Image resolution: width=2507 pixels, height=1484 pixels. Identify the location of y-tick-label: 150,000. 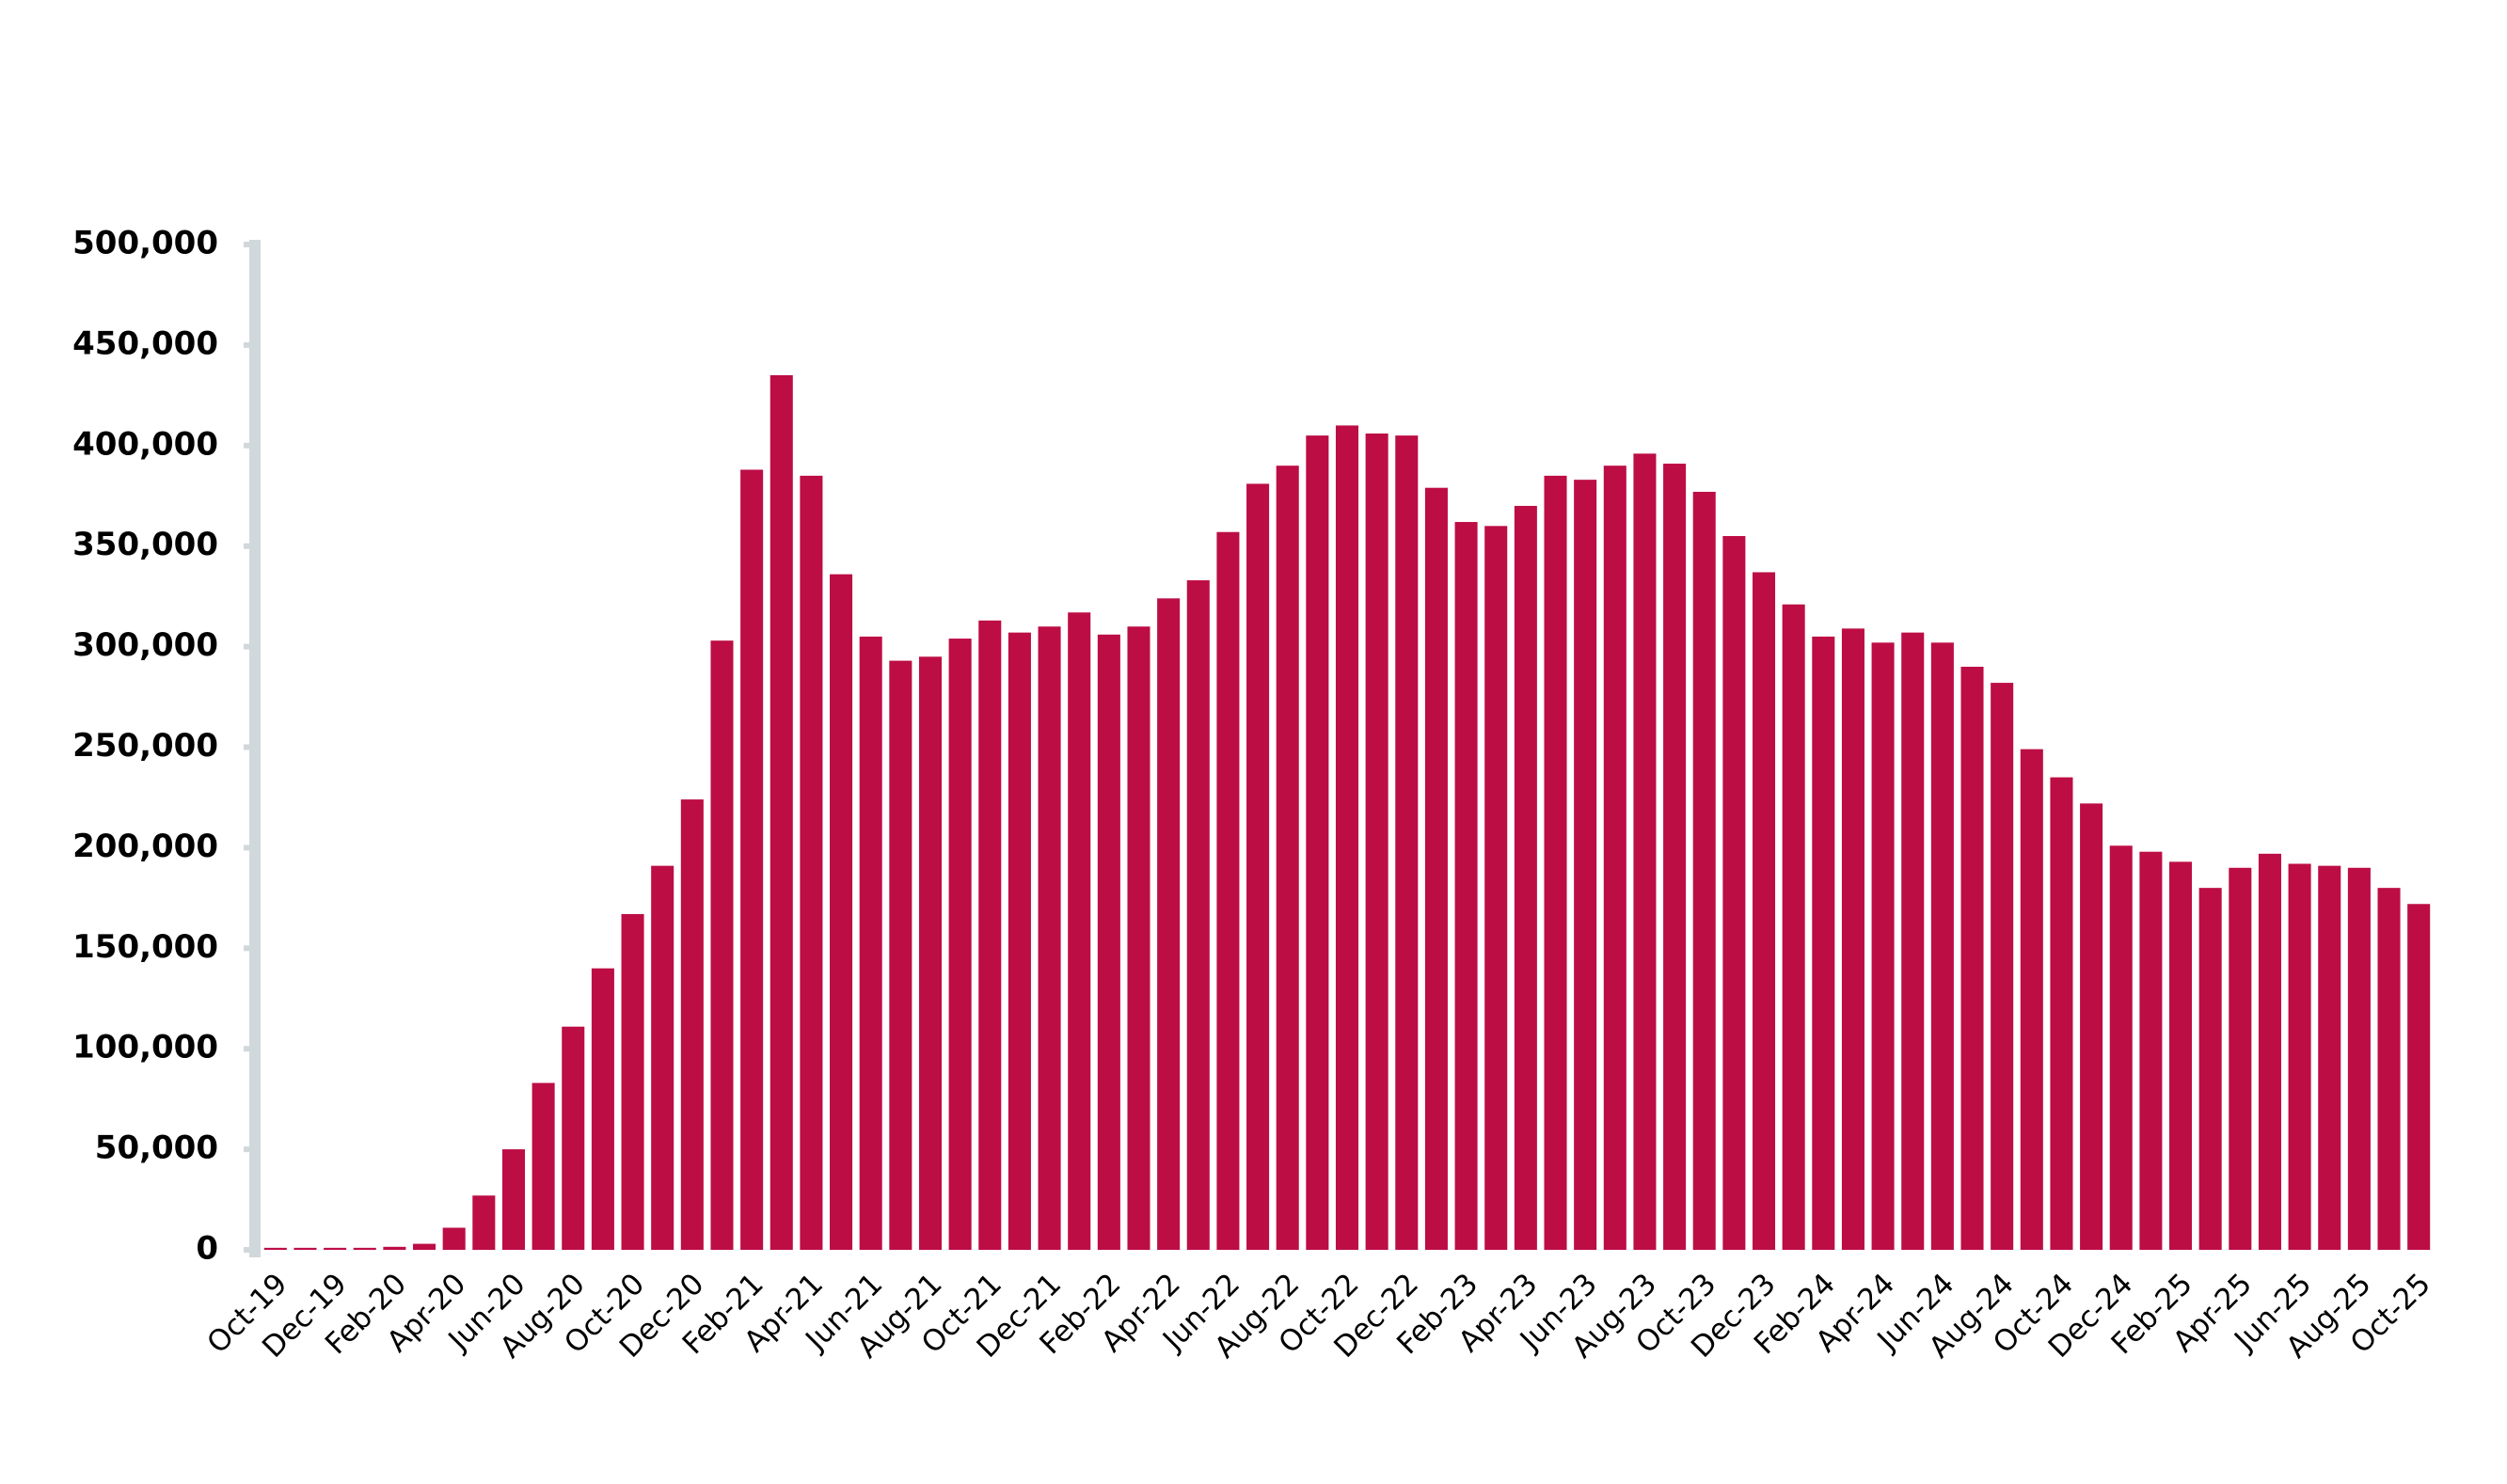
(145, 947).